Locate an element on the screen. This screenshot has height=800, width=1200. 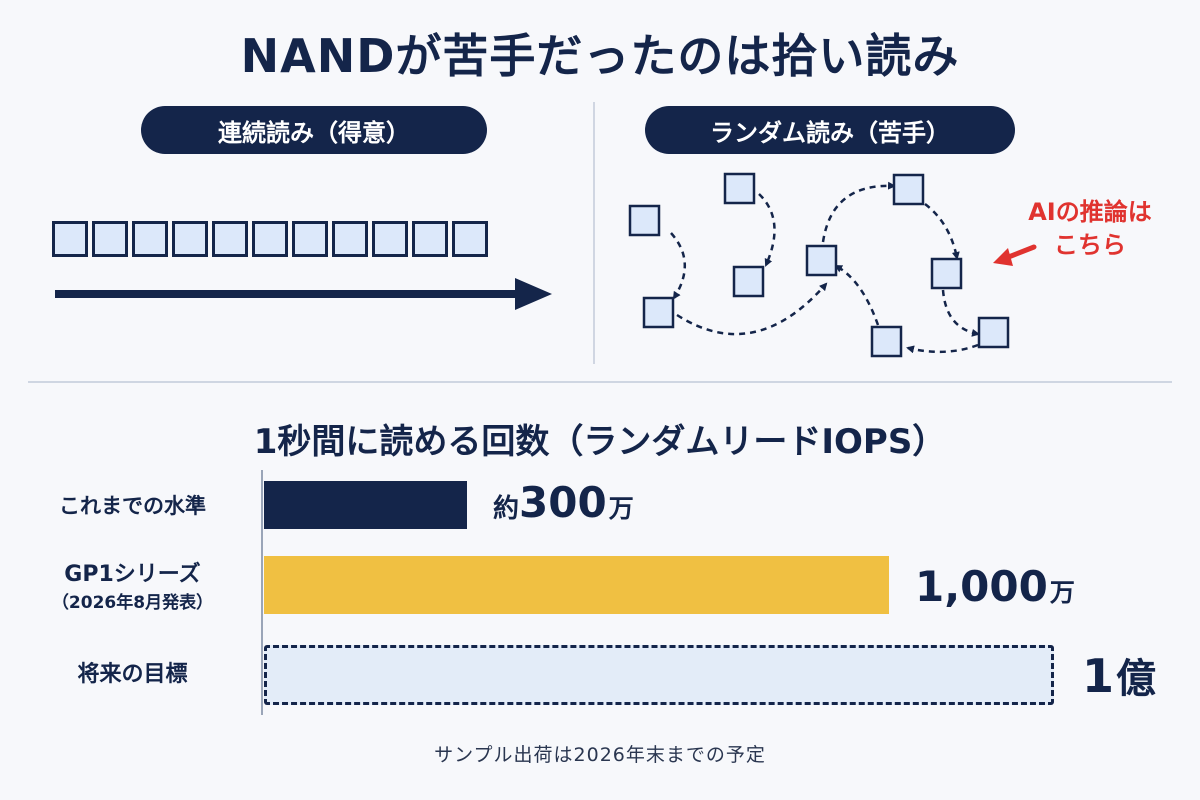
ai-note-line-2: こちら is located at coordinates (1090, 245).